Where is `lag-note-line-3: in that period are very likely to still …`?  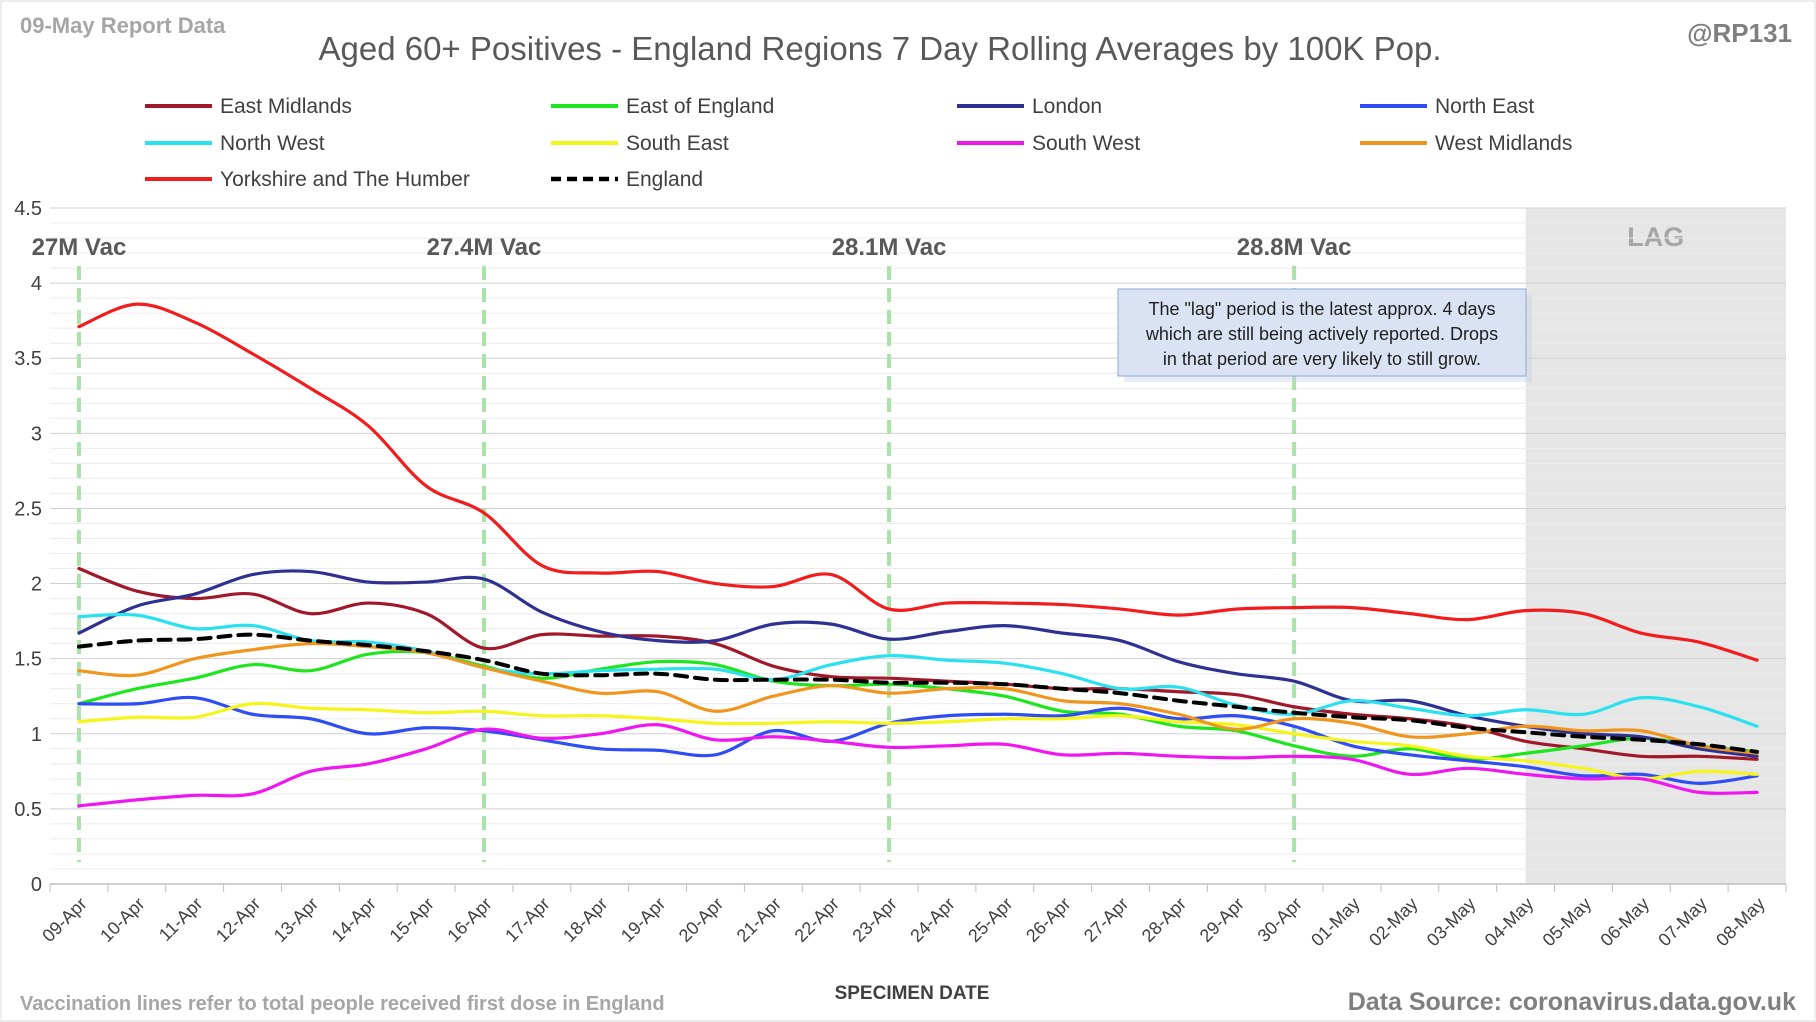
lag-note-line-3: in that period are very likely to still … is located at coordinates (1322, 359).